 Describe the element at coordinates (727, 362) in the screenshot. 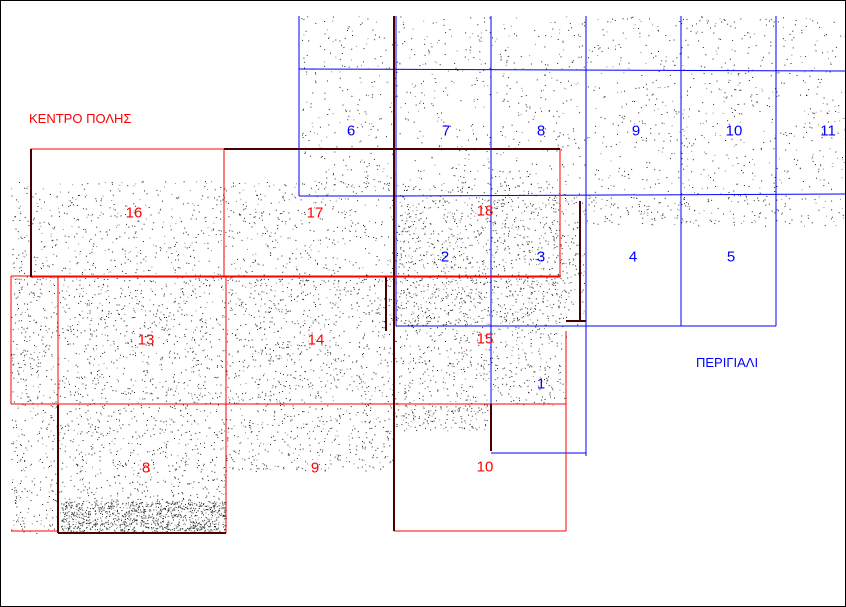

I see `seafront-label: ΠΕΡΙΓΙΑΛΙ` at that location.